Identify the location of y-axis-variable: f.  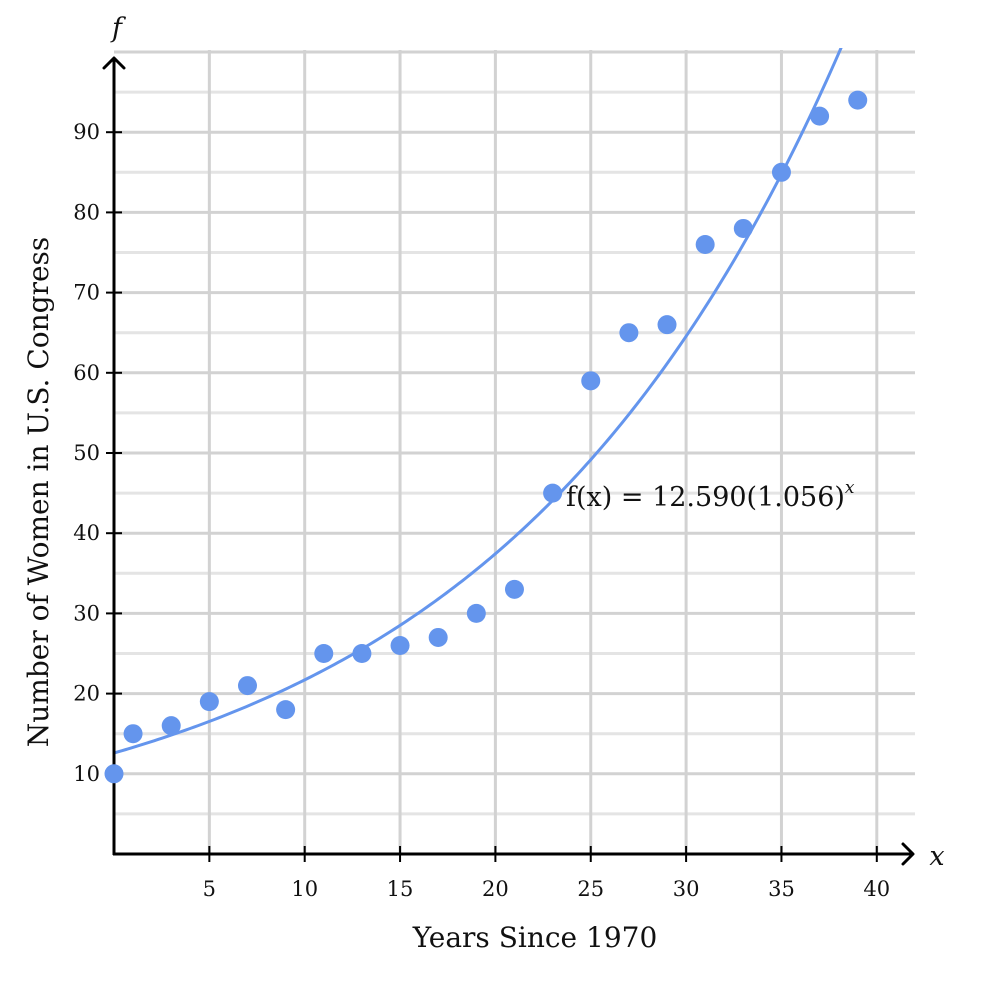
(118, 28).